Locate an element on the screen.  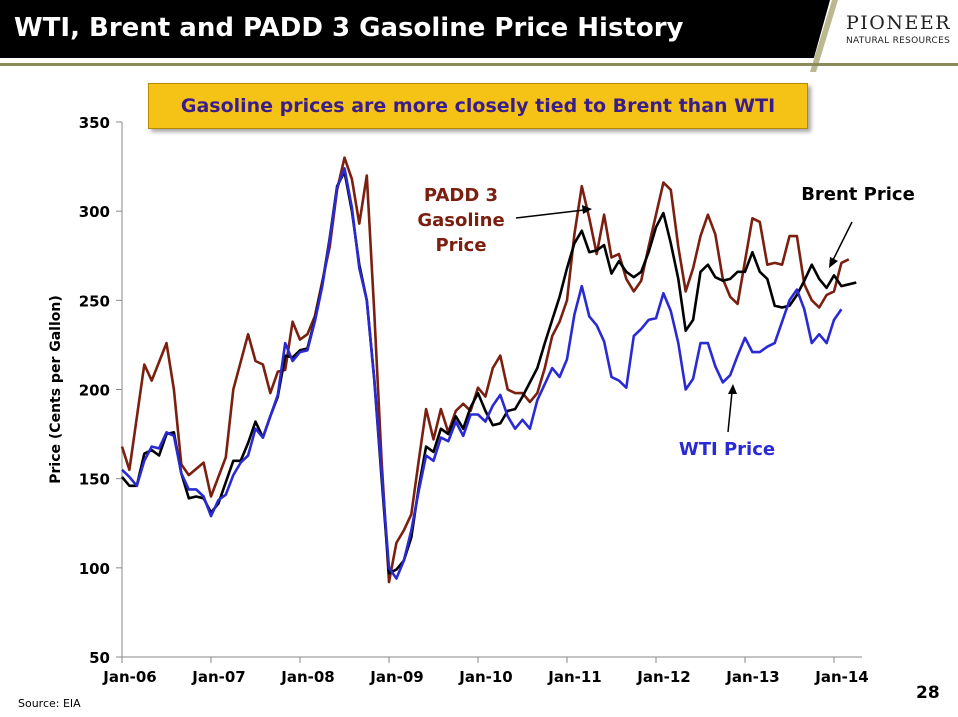
logo-background is located at coordinates (884, 36).